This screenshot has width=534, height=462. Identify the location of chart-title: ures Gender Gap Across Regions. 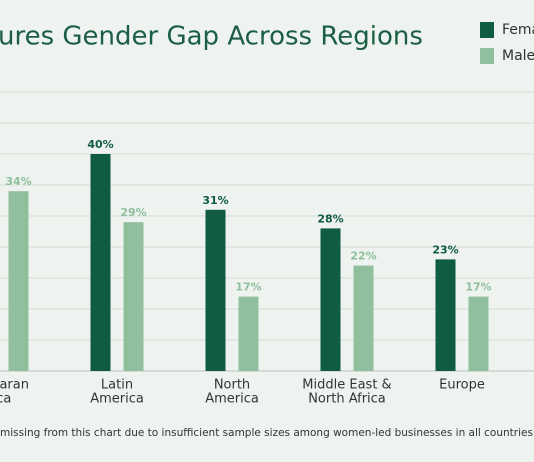
(211, 37).